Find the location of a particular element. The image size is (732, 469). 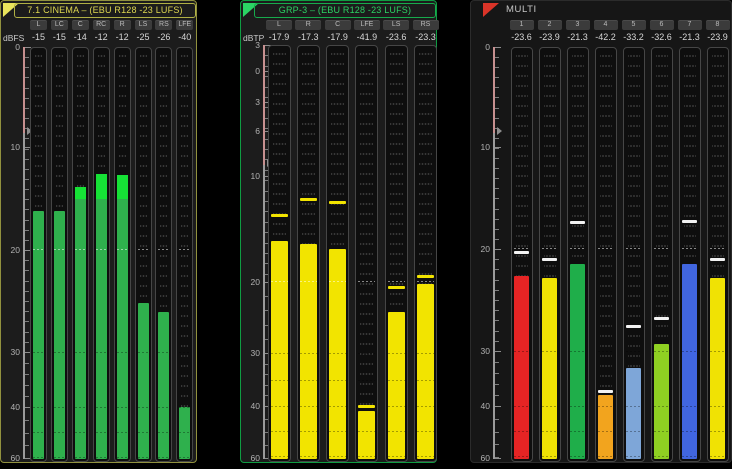

channel-value: -25 is located at coordinates (143, 37).